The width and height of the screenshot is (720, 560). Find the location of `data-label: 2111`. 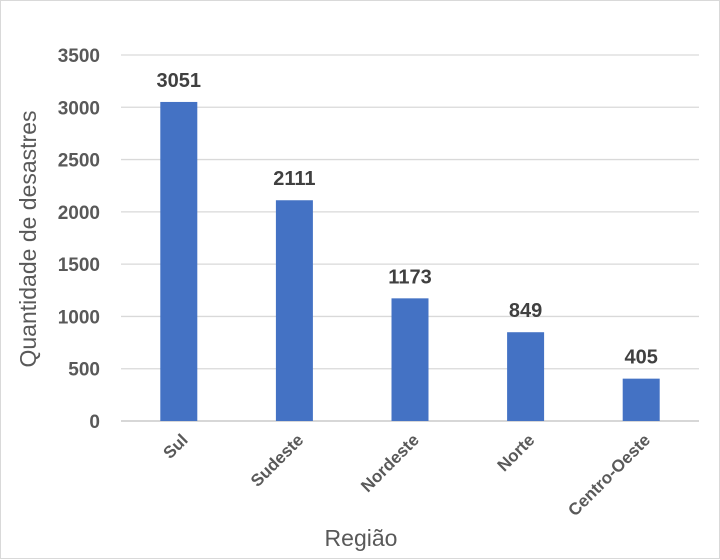

data-label: 2111 is located at coordinates (294, 179).